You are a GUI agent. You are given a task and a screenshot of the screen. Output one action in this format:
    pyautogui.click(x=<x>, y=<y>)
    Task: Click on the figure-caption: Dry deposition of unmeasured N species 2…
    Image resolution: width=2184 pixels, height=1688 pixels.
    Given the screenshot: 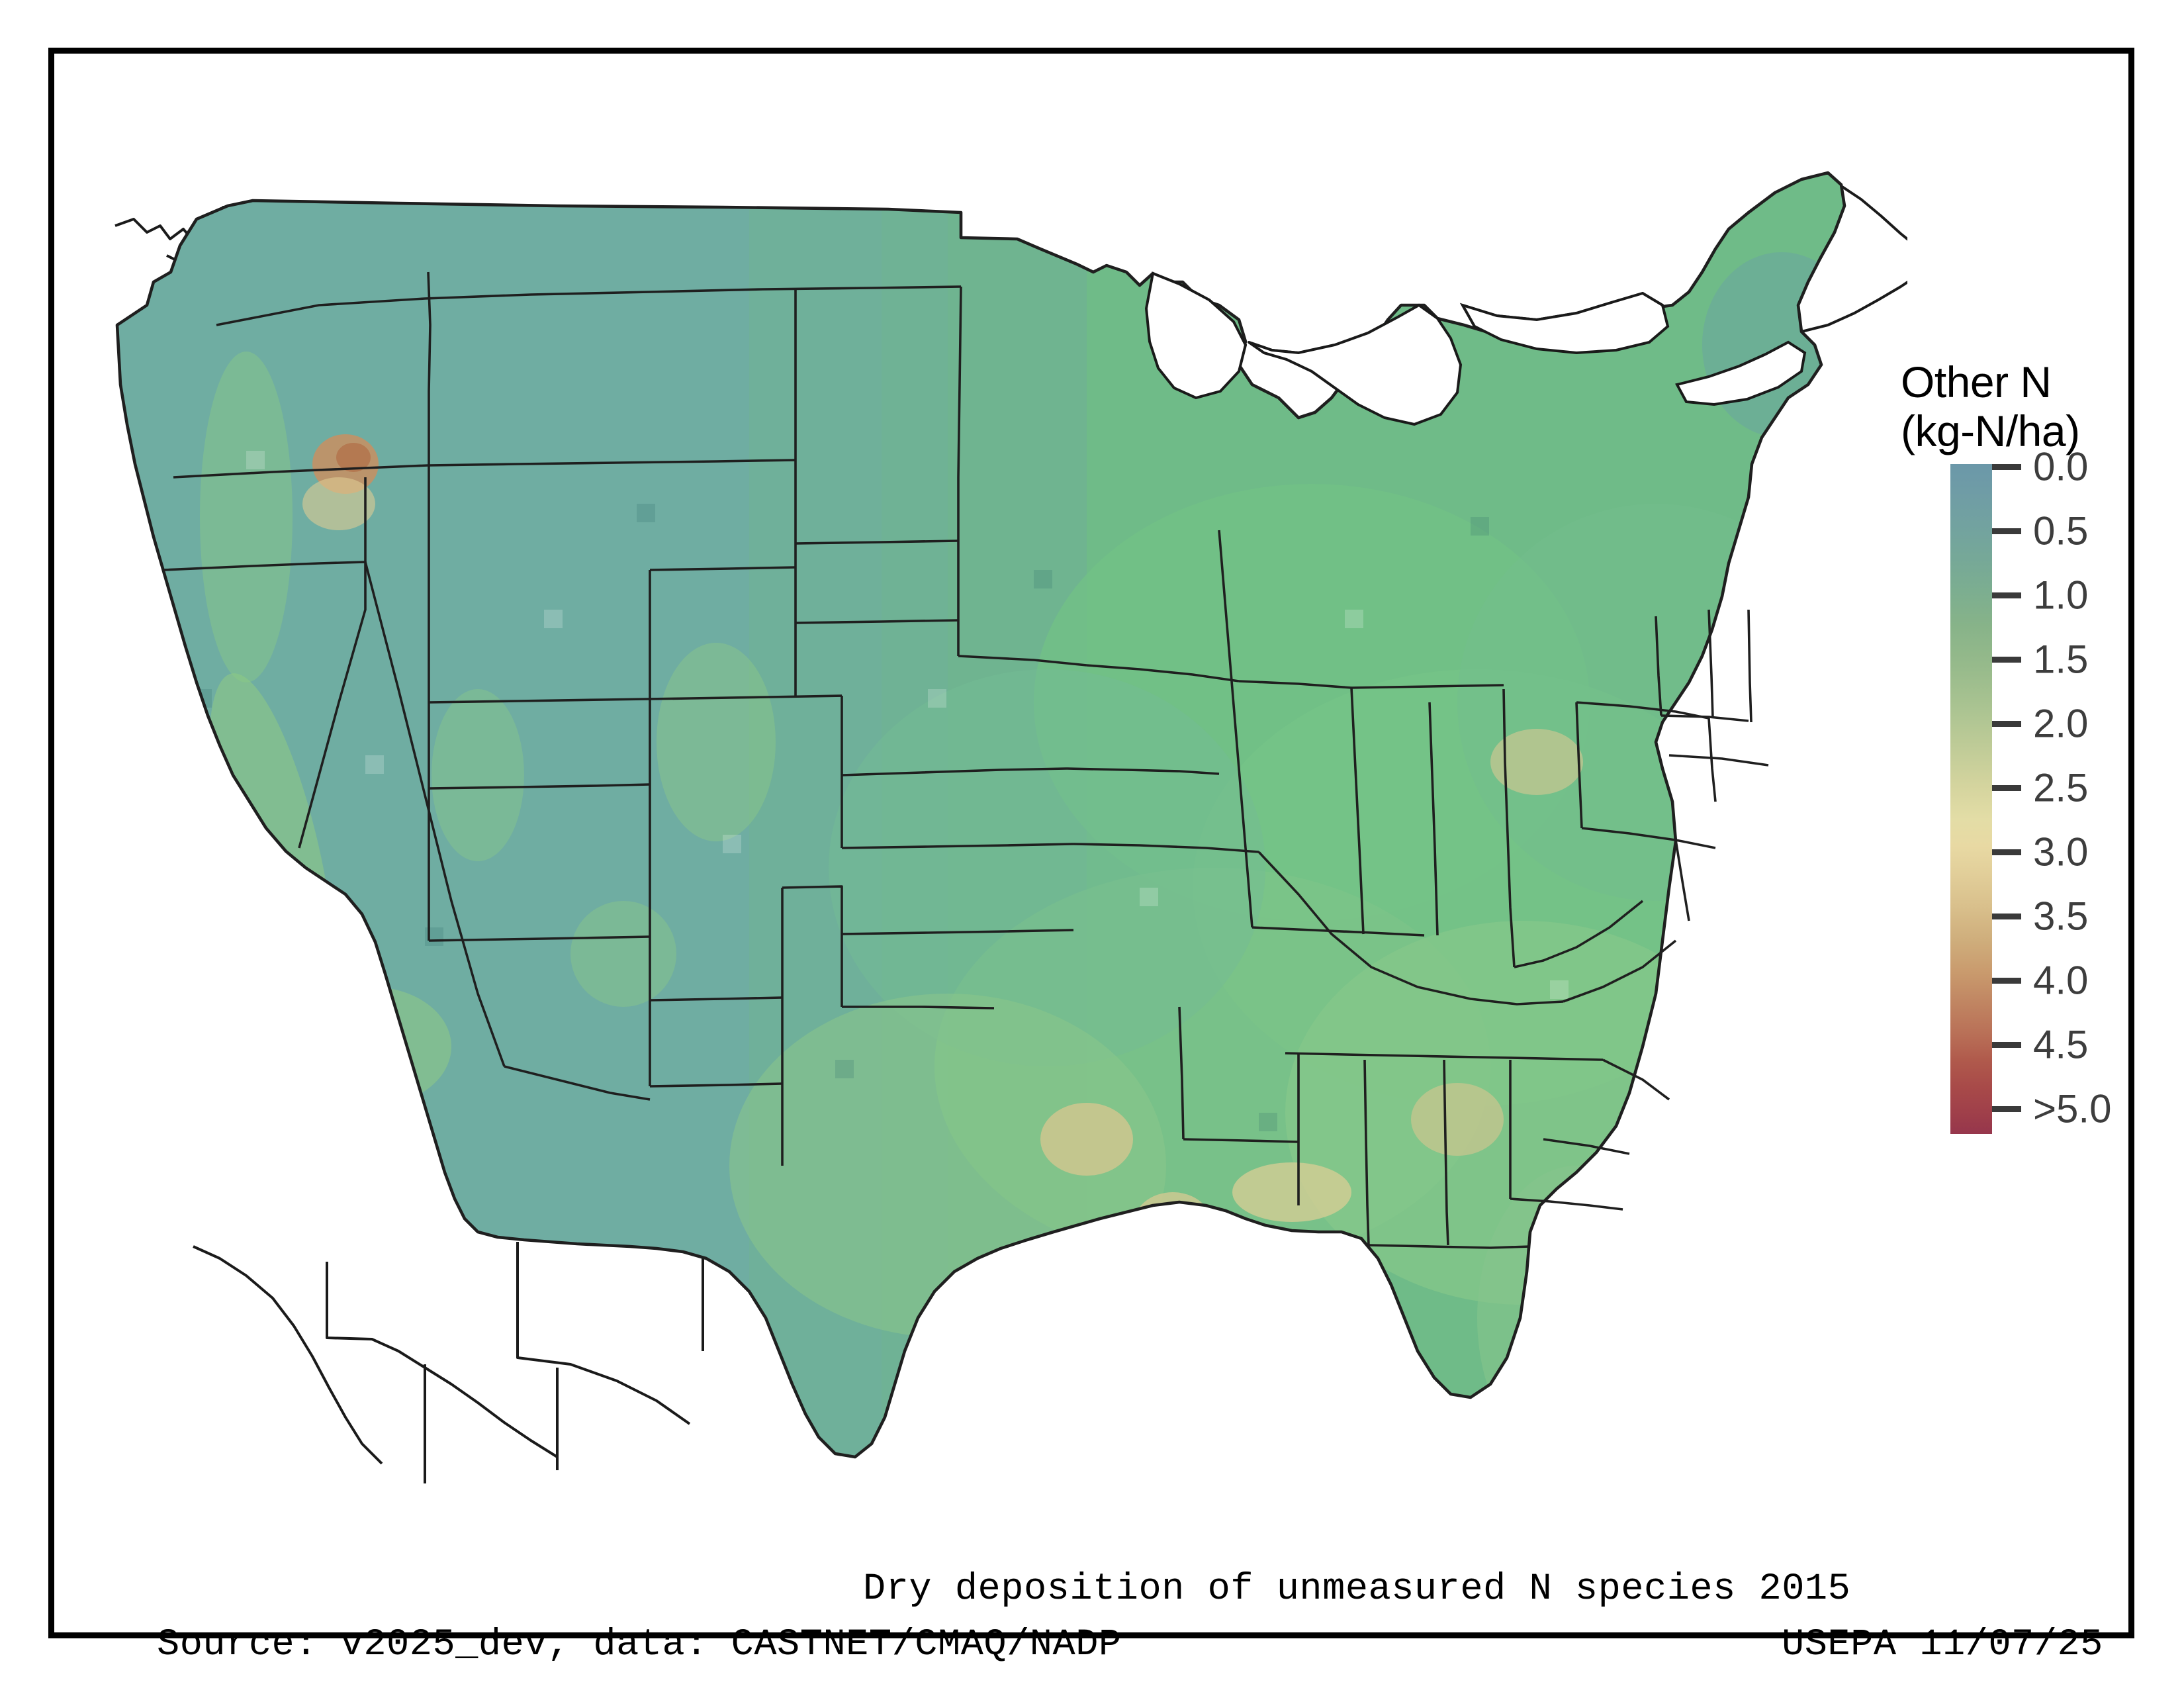 What is the action you would take?
    pyautogui.click(x=1357, y=1589)
    